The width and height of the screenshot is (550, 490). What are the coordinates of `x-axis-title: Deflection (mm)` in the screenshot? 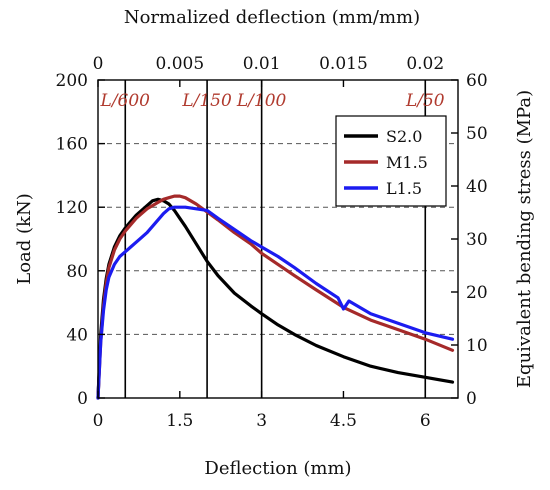 It's located at (277, 468).